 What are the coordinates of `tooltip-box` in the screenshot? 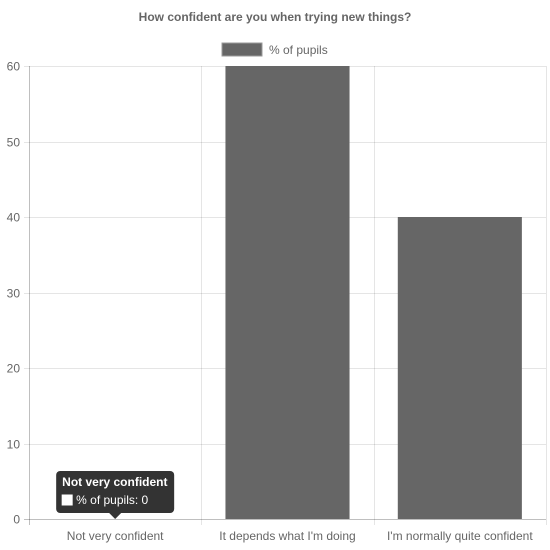 It's located at (115, 492).